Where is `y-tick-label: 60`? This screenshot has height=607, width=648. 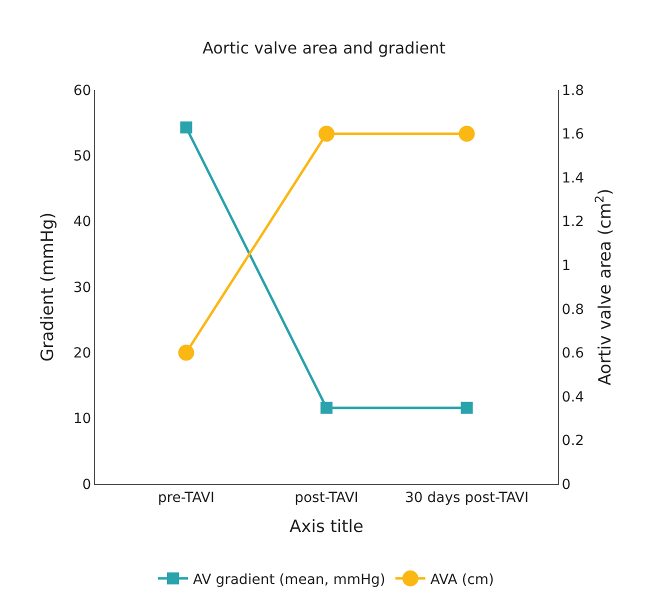
y-tick-label: 60 is located at coordinates (82, 90).